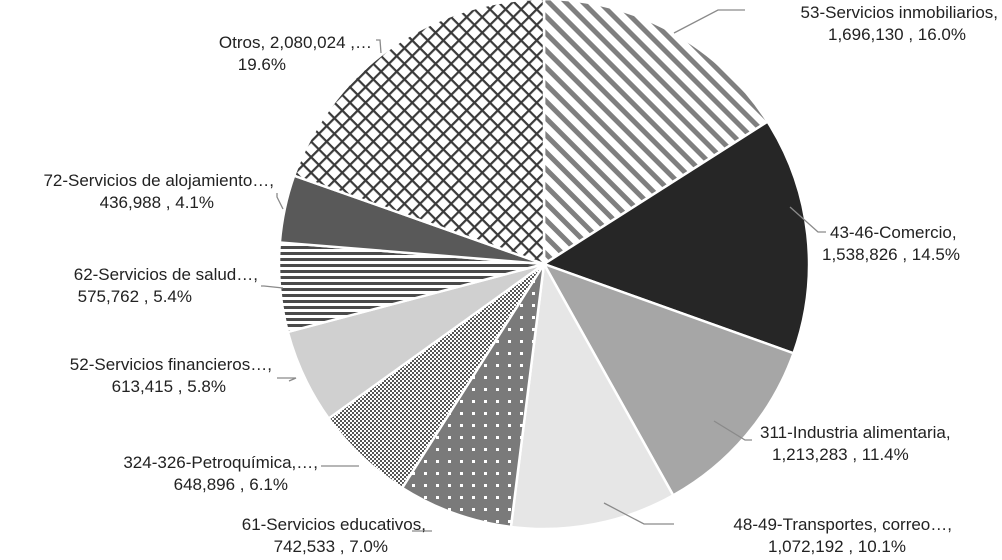 The image size is (1002, 560). What do you see at coordinates (280, 201) in the screenshot?
I see `leader-line-72-servicios-de-alojamiento` at bounding box center [280, 201].